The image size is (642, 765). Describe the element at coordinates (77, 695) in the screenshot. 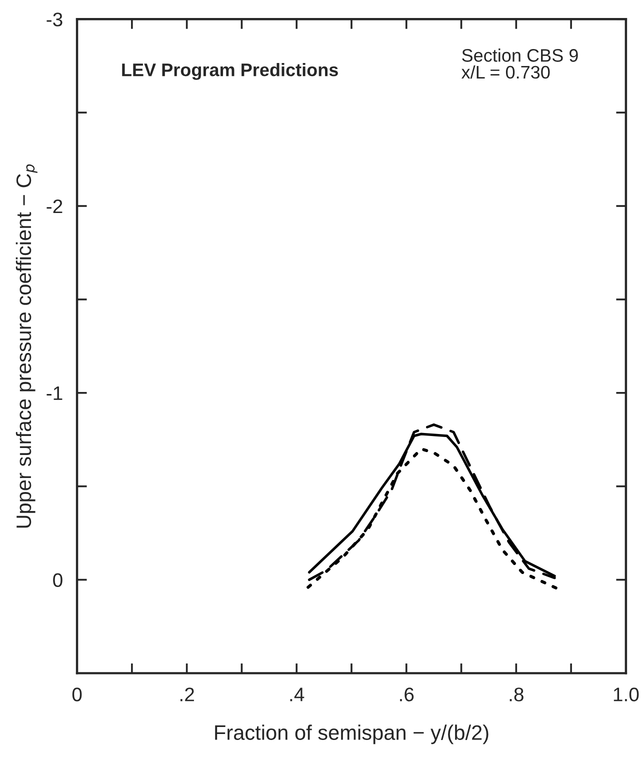

I see `x-tick-label: 0` at that location.